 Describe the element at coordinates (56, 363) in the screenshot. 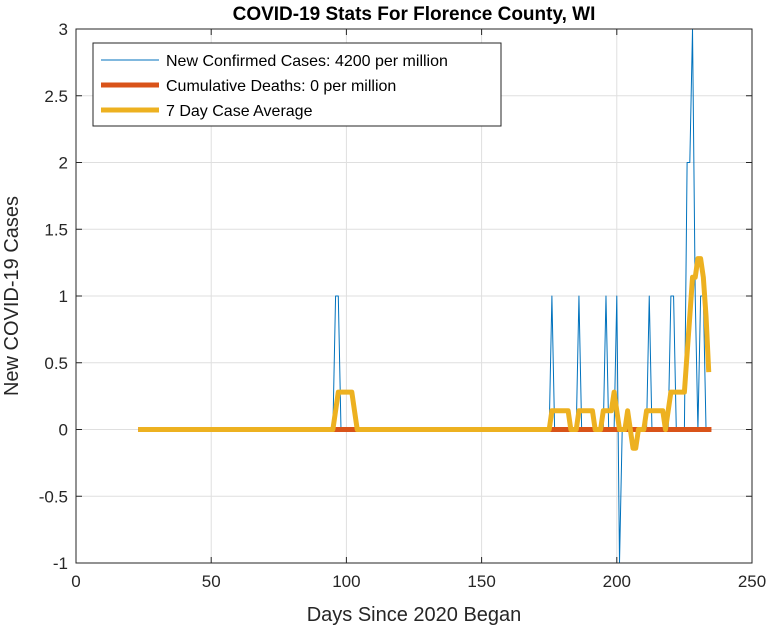

I see `y-tick-label: 0.5` at that location.